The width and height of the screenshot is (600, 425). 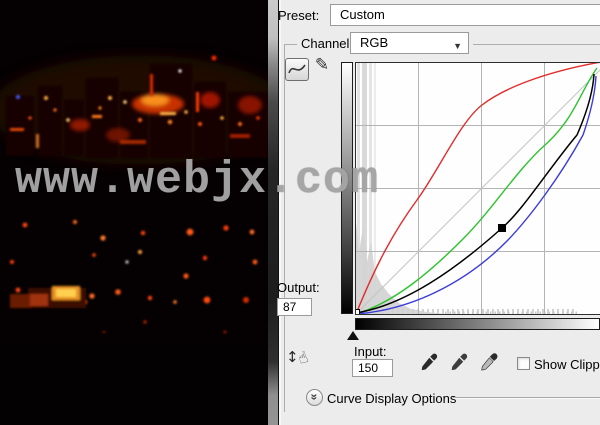 What do you see at coordinates (370, 351) in the screenshot?
I see `input-label: Input:` at bounding box center [370, 351].